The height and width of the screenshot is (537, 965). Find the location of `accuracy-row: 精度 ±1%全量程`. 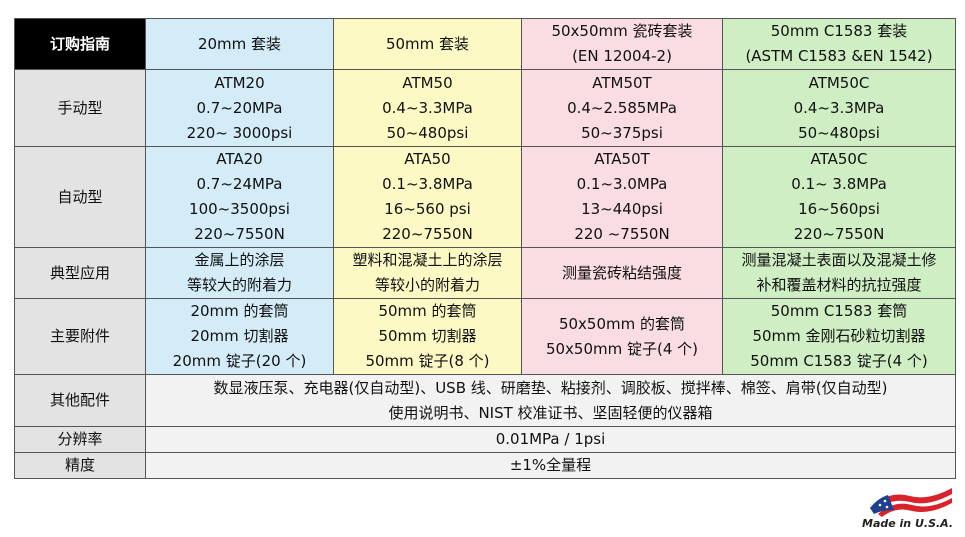

accuracy-row: 精度 ±1%全量程 is located at coordinates (485, 465).